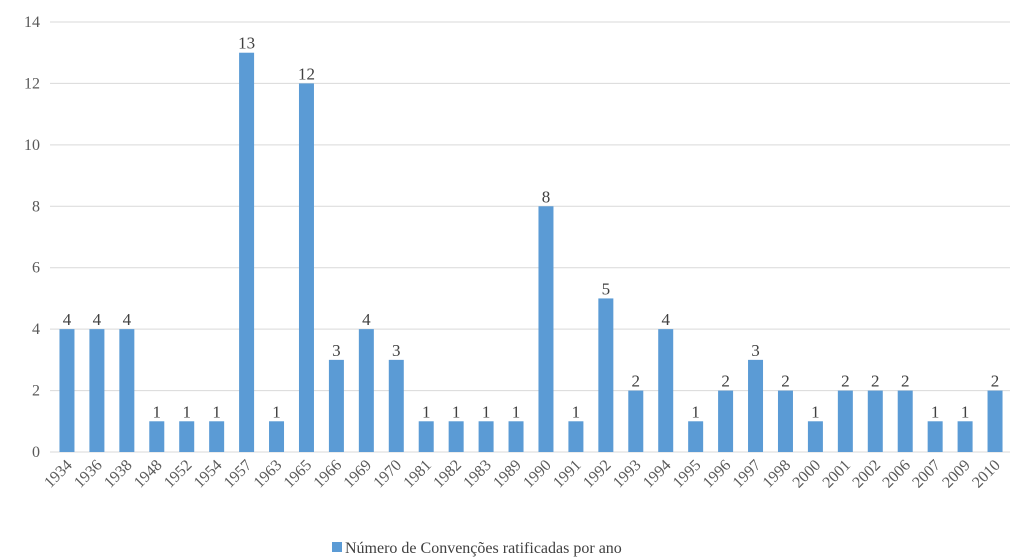 The width and height of the screenshot is (1010, 557). Describe the element at coordinates (298, 474) in the screenshot. I see `x-tick-label-1965: 1965` at that location.